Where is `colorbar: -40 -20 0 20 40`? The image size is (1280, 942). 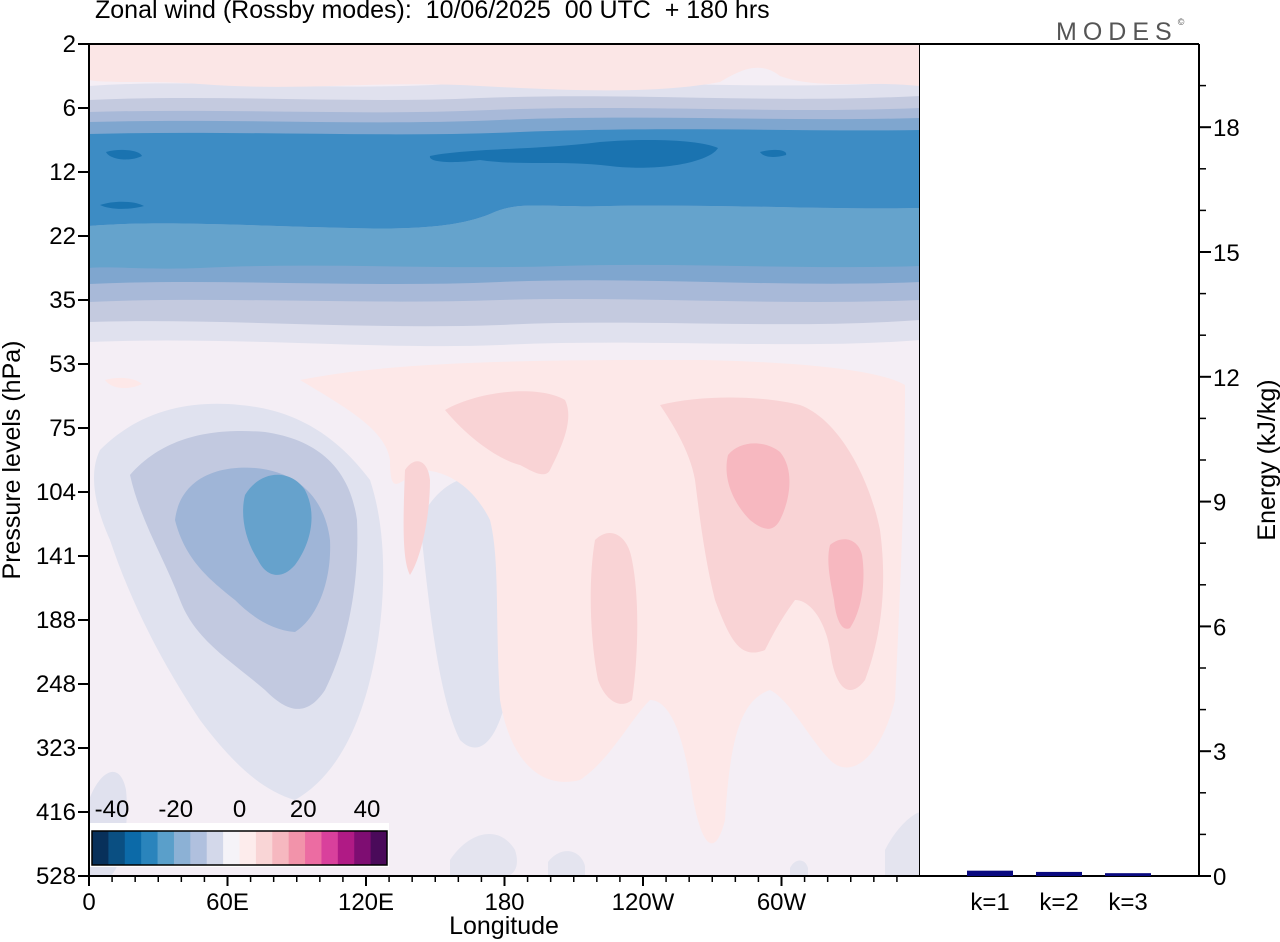
colorbar: -40 -20 0 20 40 is located at coordinates (239, 831).